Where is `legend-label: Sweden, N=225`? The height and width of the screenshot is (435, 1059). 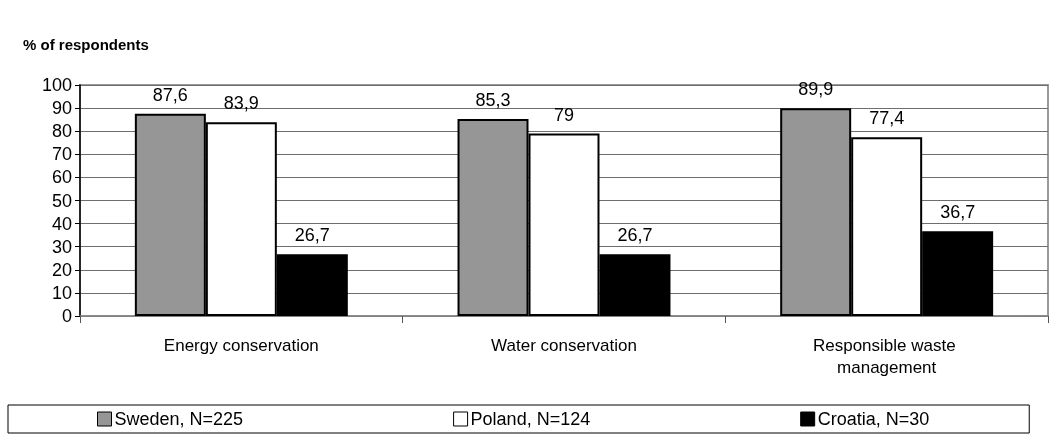
legend-label: Sweden, N=225 is located at coordinates (179, 419).